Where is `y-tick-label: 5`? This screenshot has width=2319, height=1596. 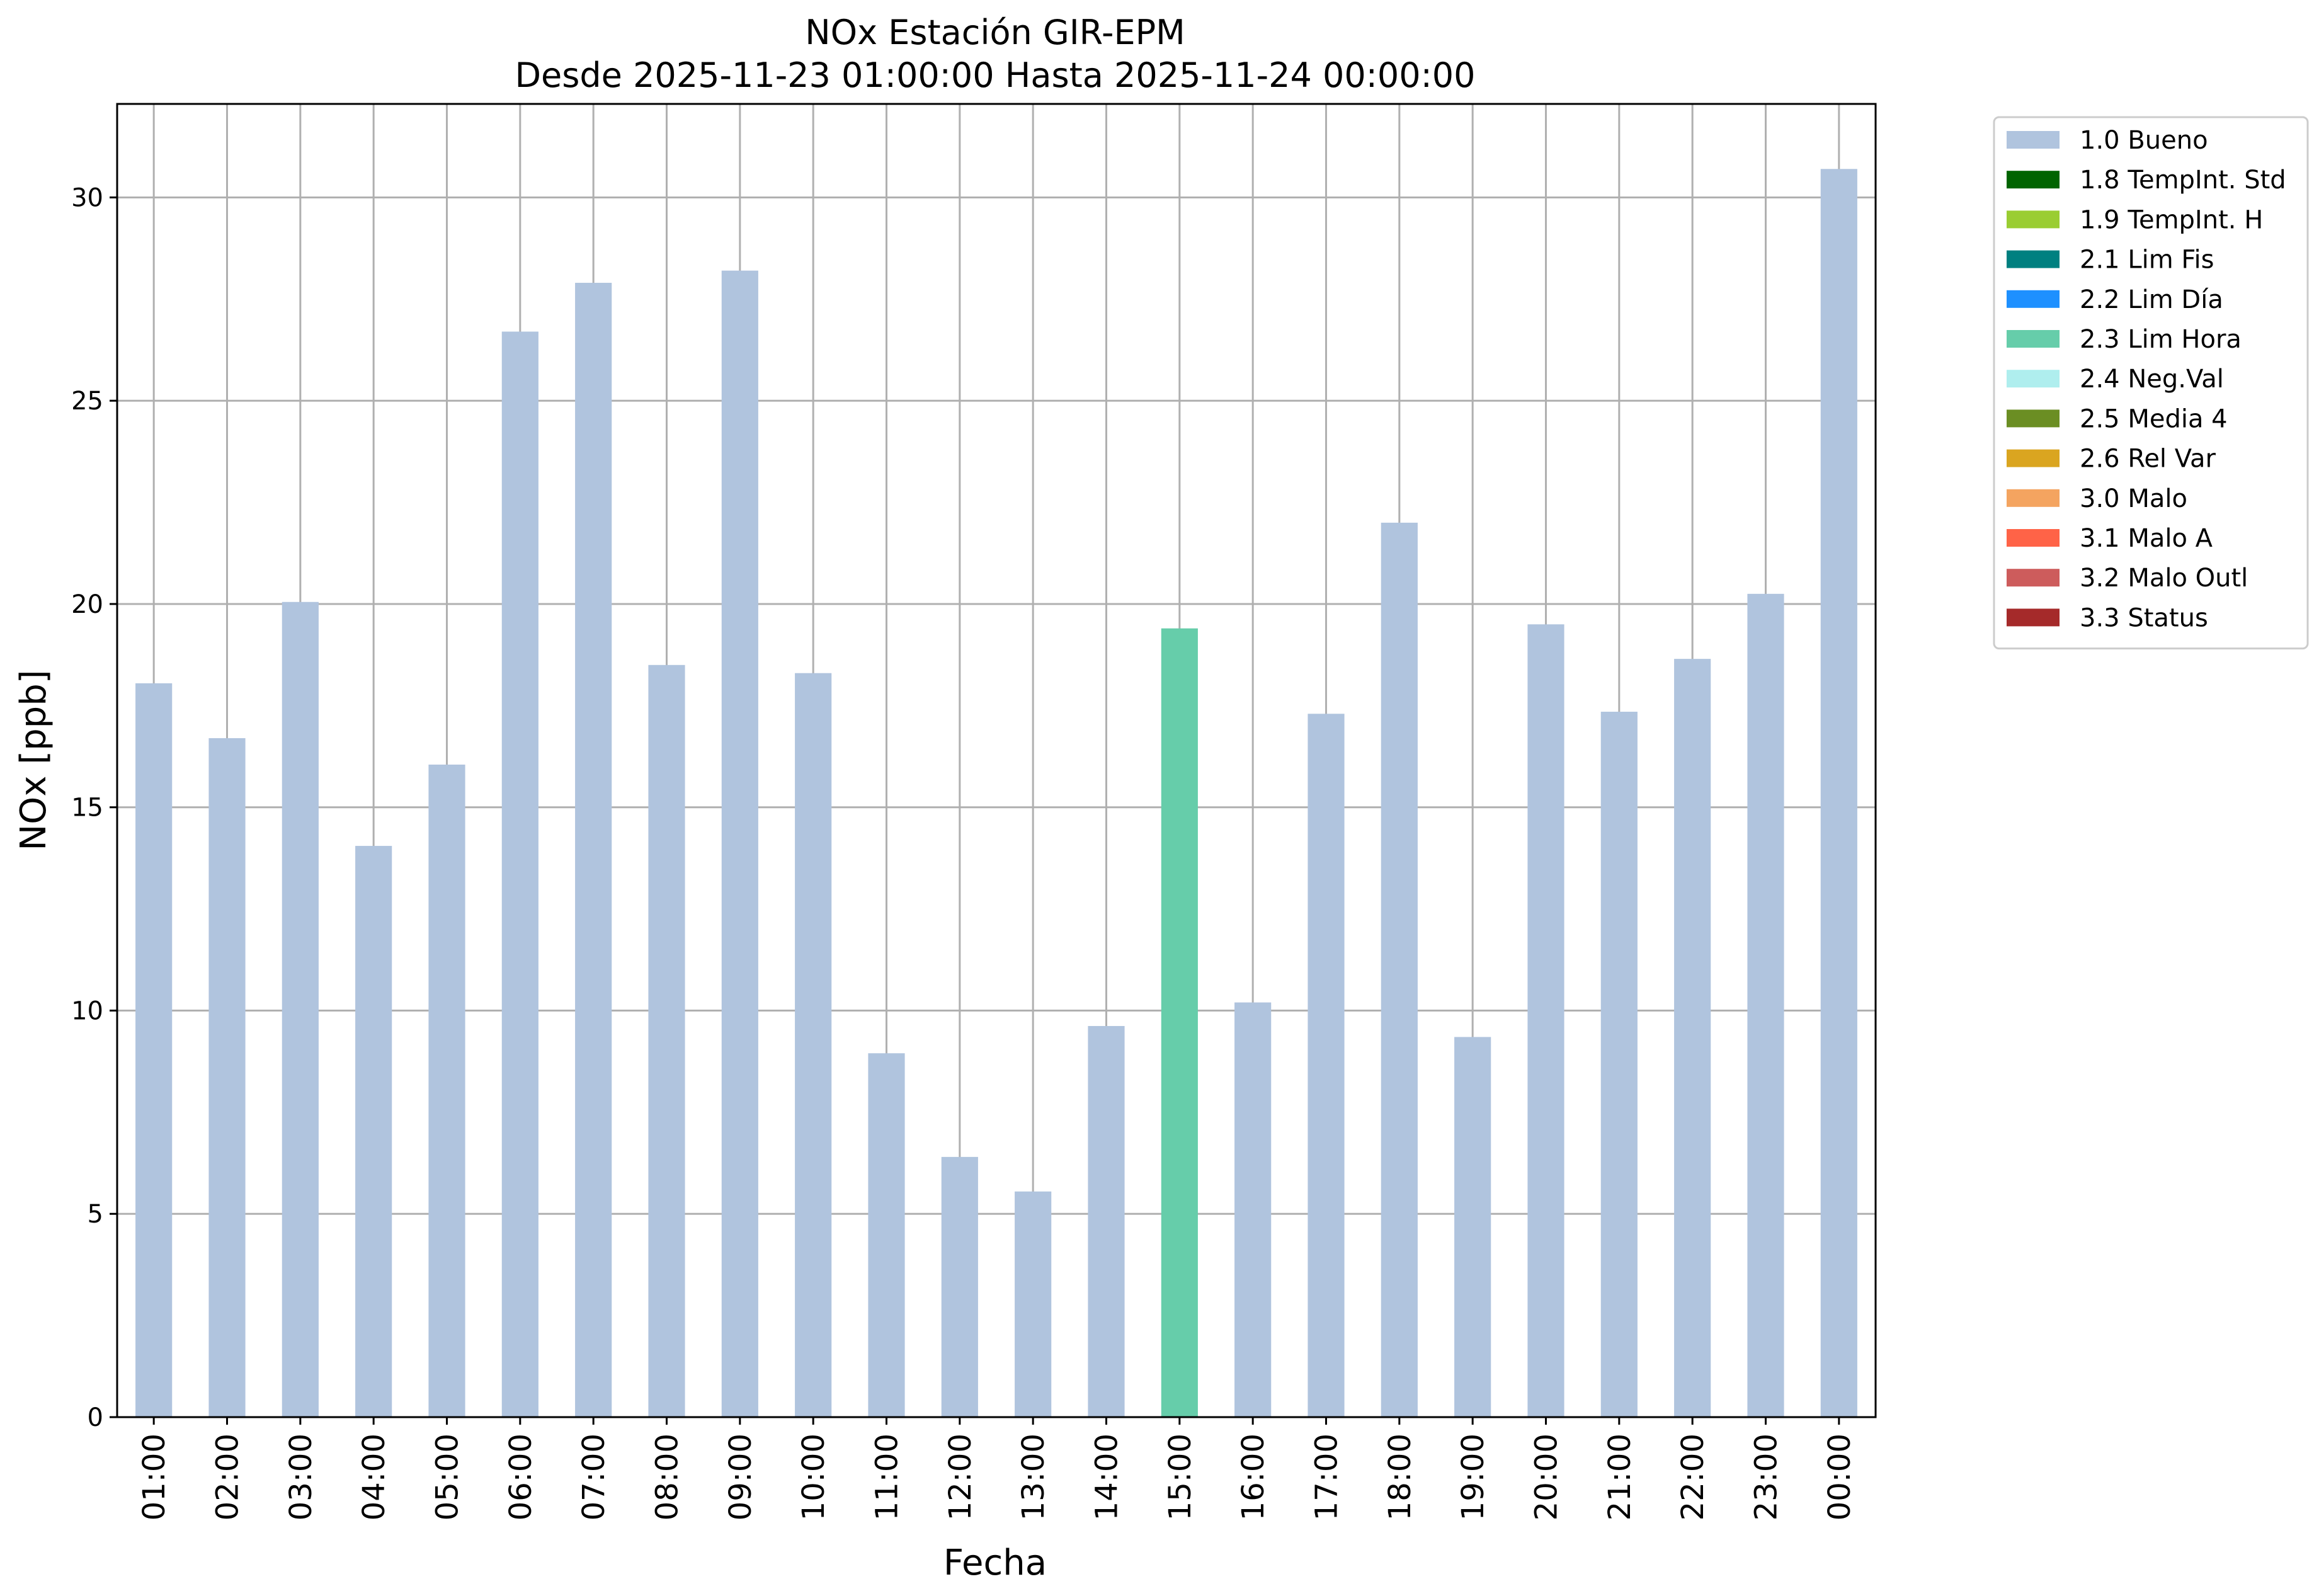 y-tick-label: 5 is located at coordinates (95, 1214).